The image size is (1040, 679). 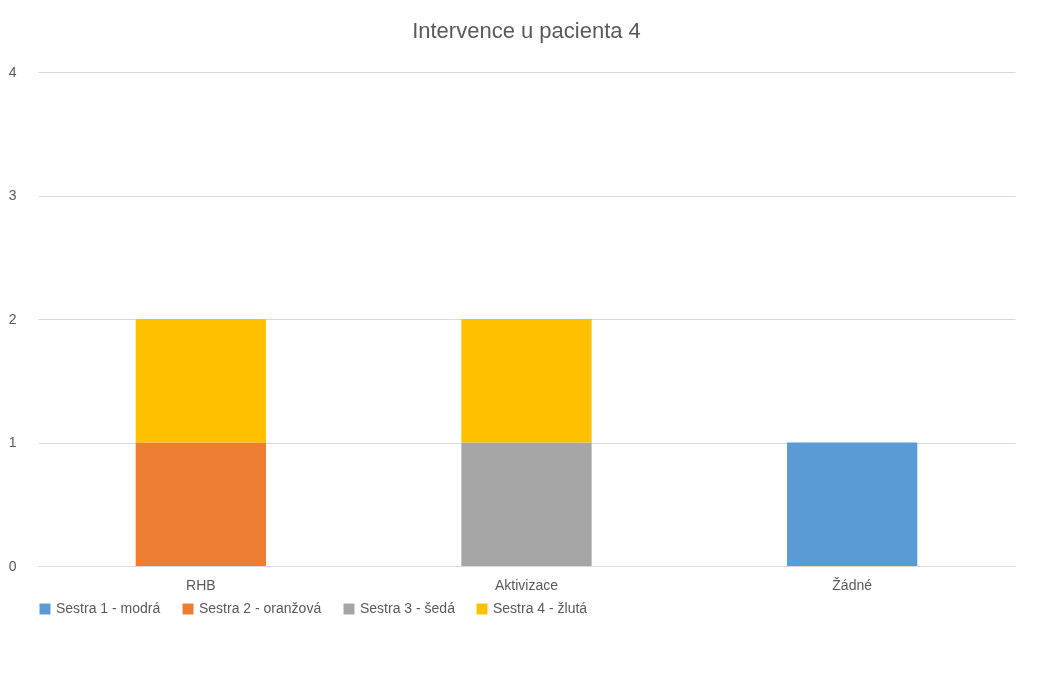 What do you see at coordinates (12, 195) in the screenshot?
I see `y-tick-label: 3` at bounding box center [12, 195].